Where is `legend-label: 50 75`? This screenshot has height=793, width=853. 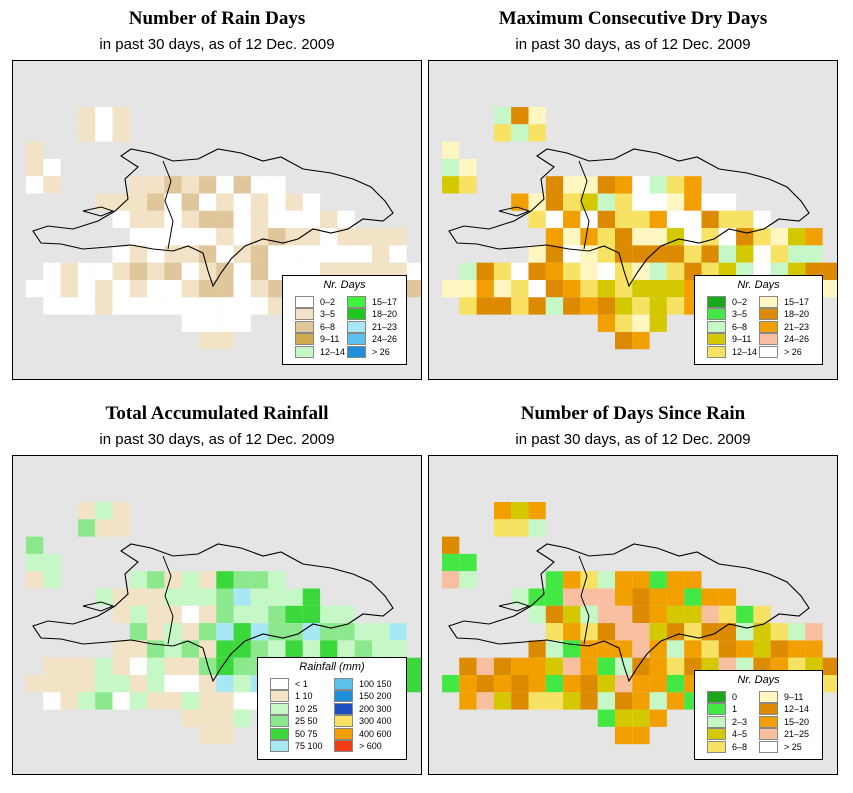
legend-label: 50 75 is located at coordinates (306, 733).